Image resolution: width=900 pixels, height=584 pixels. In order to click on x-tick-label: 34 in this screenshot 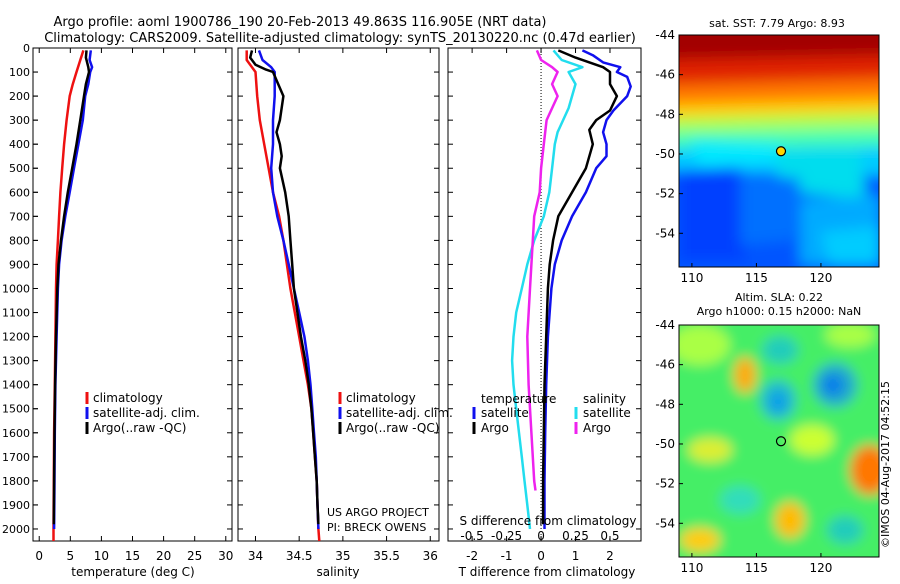, I will do `click(255, 556)`.